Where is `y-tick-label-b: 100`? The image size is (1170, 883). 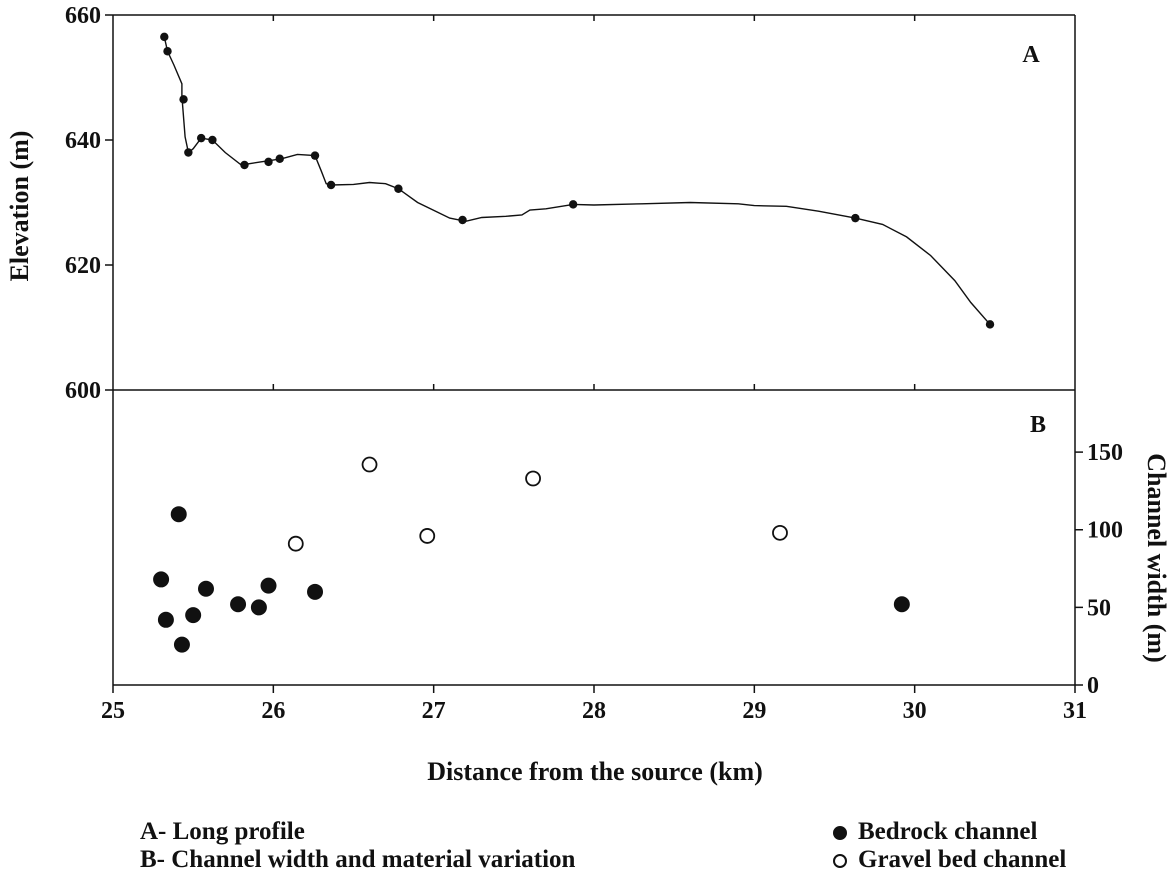
y-tick-label-b: 100 is located at coordinates (1105, 531).